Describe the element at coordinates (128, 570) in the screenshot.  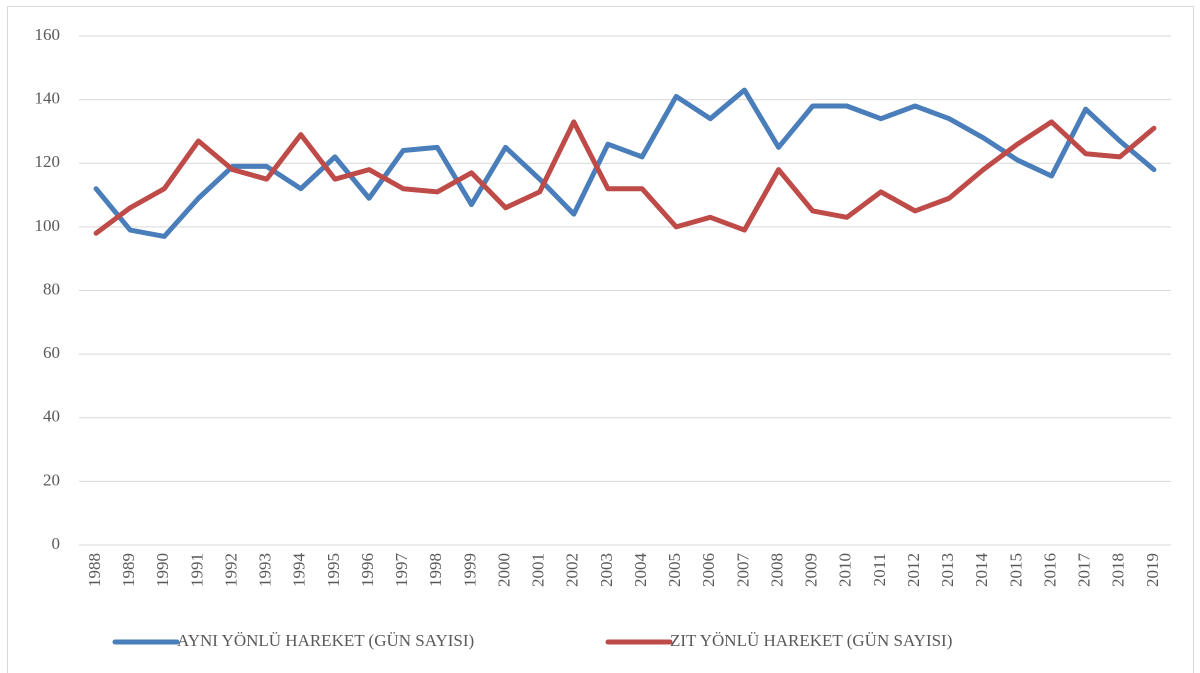
I see `x-tick-label: 1989` at that location.